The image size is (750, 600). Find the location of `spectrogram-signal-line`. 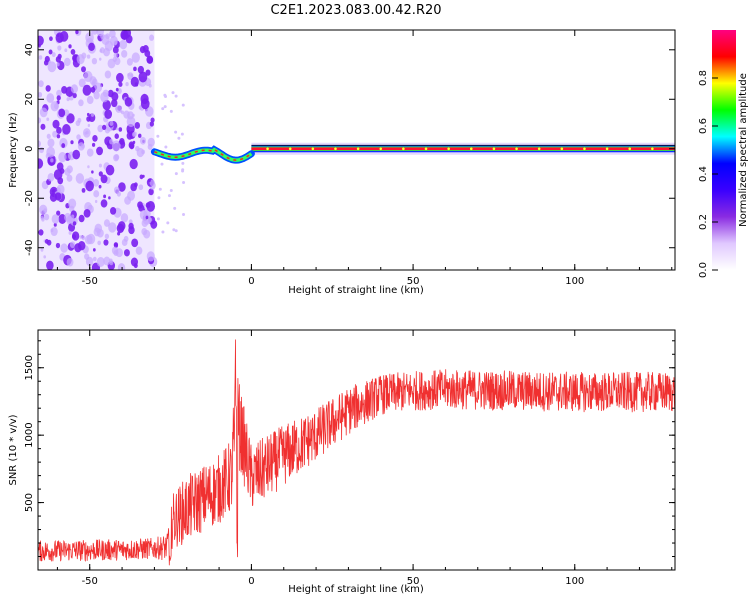

spectrogram-signal-line is located at coordinates (412, 153).